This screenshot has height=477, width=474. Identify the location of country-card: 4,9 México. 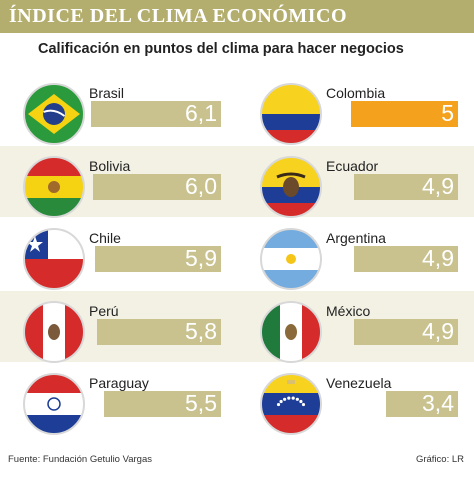
(355, 328).